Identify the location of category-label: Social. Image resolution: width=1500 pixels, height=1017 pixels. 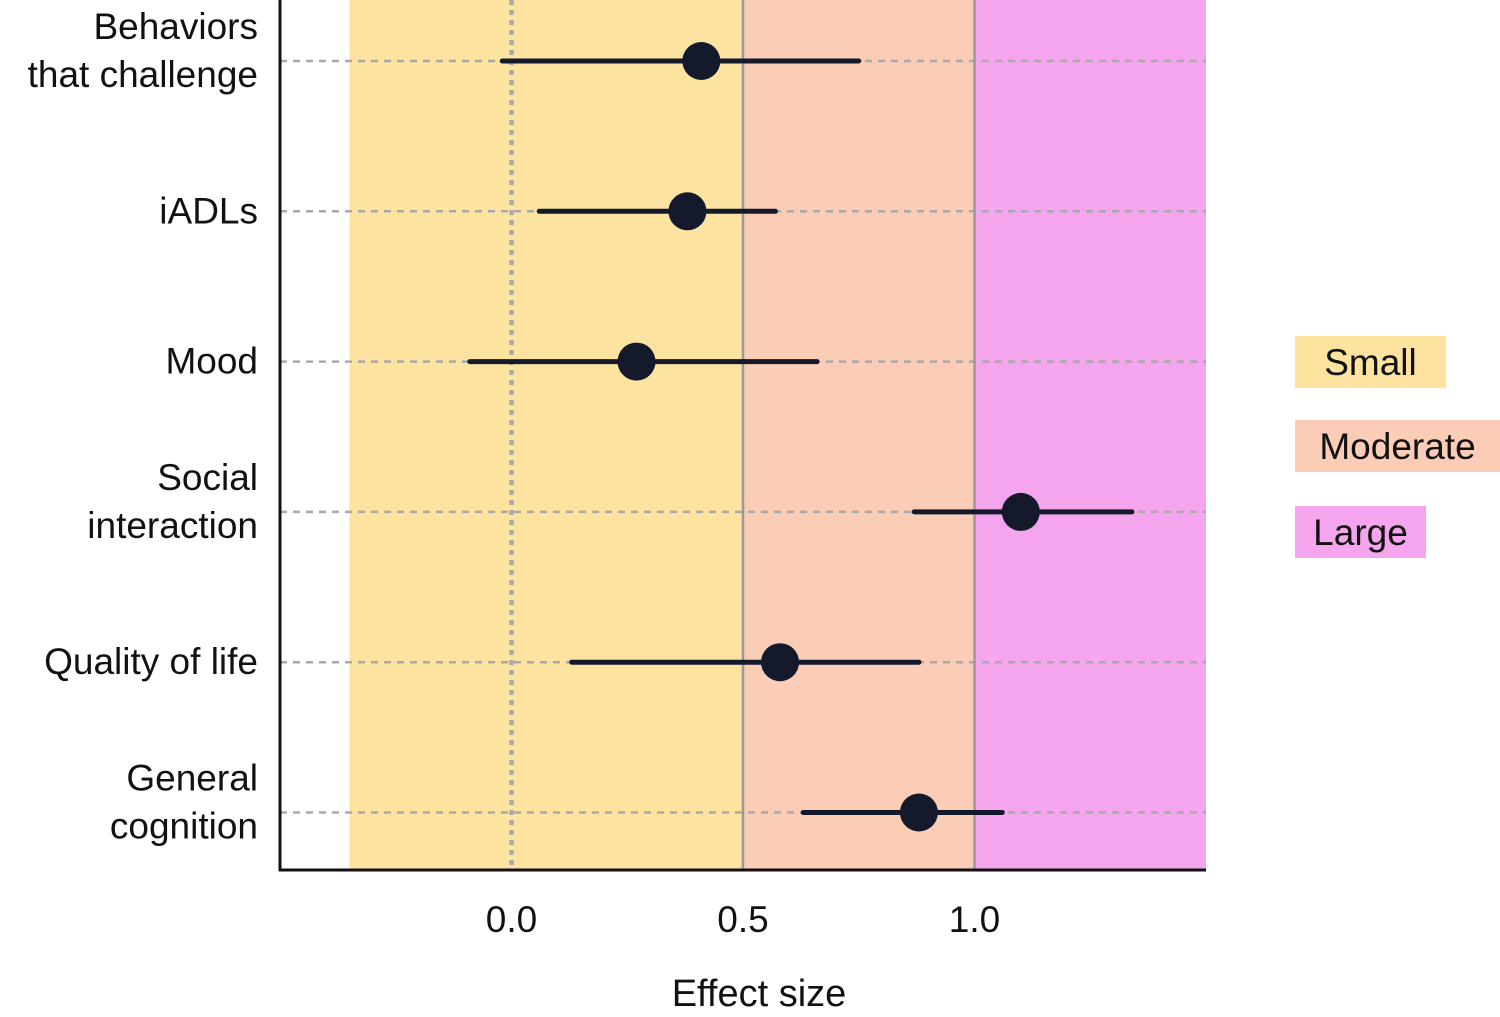
(207, 477).